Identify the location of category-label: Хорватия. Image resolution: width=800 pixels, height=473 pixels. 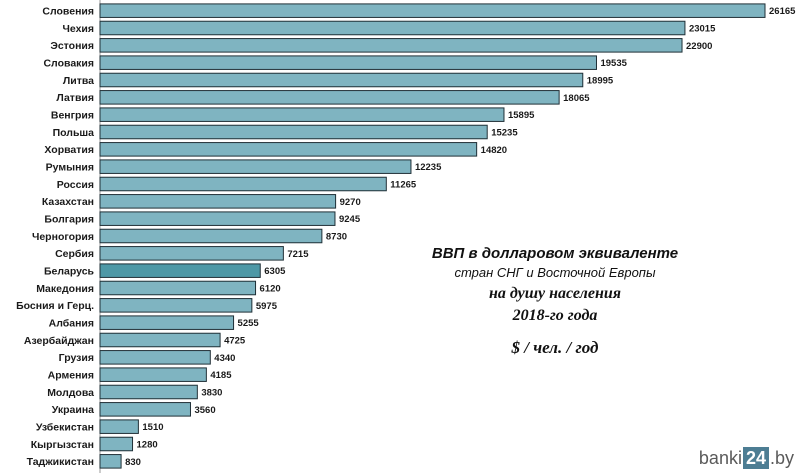
(69, 150).